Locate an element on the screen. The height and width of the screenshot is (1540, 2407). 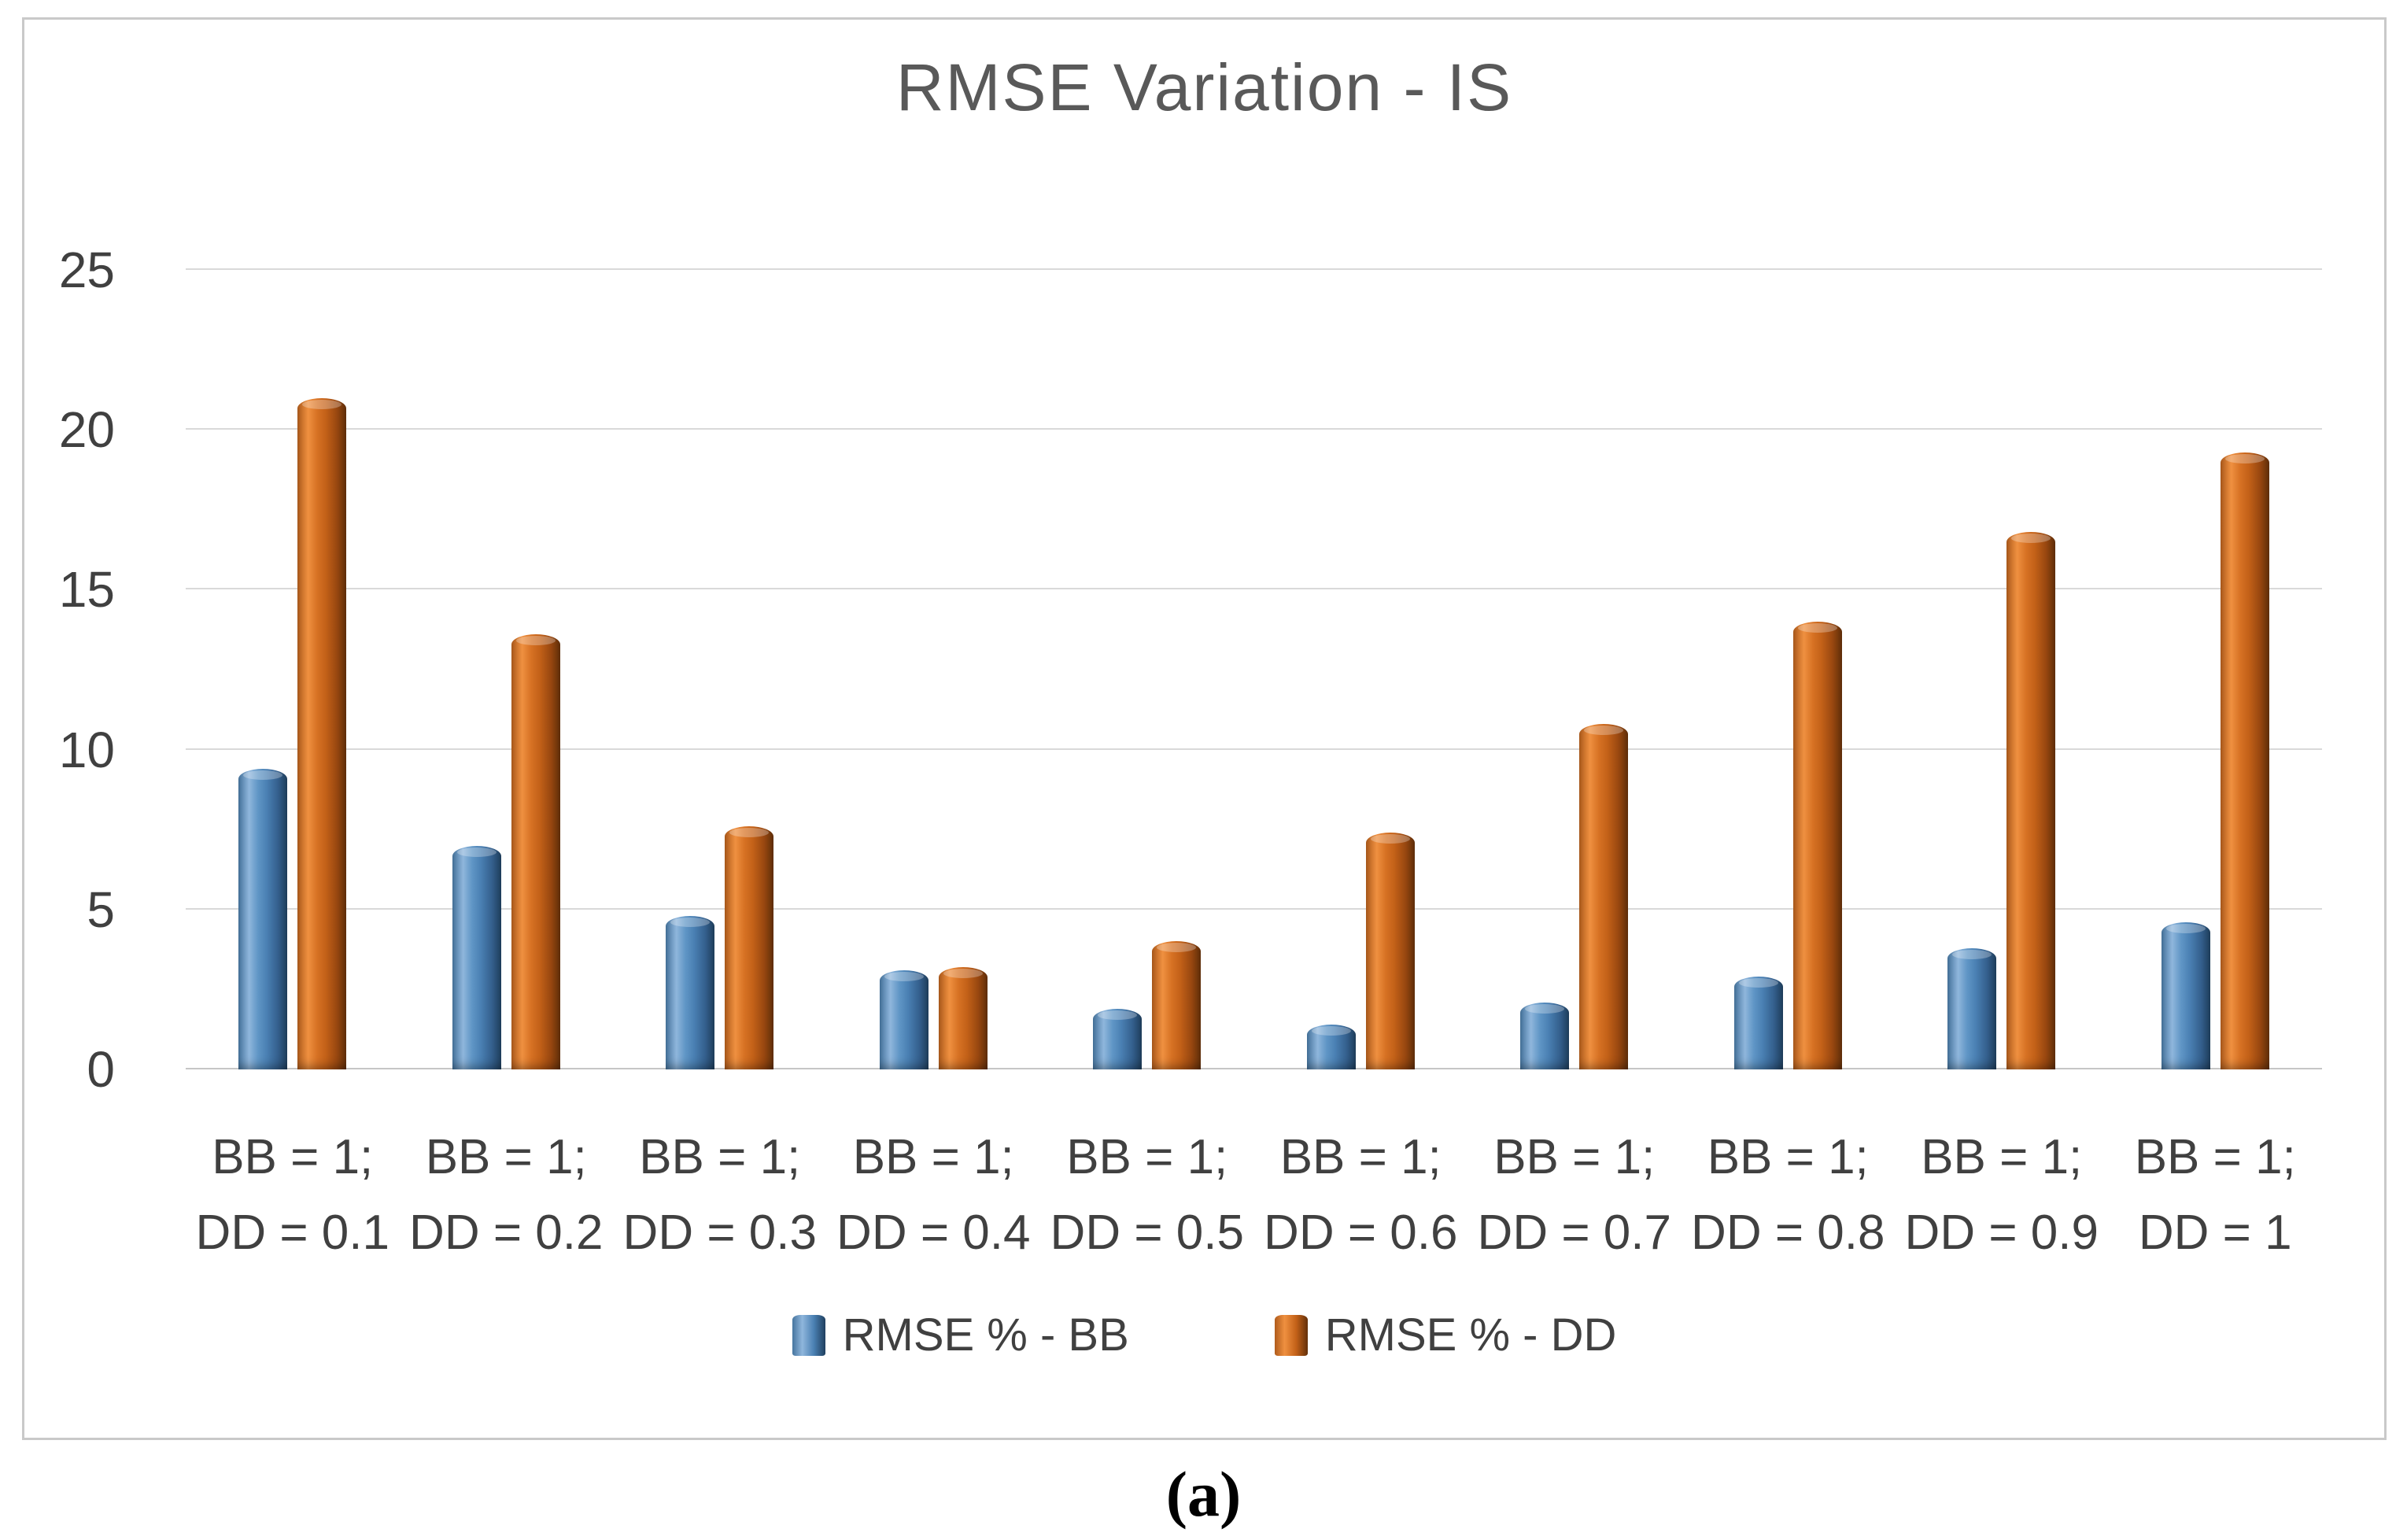
chart-title: RMSE Variation - IS is located at coordinates (1204, 87).